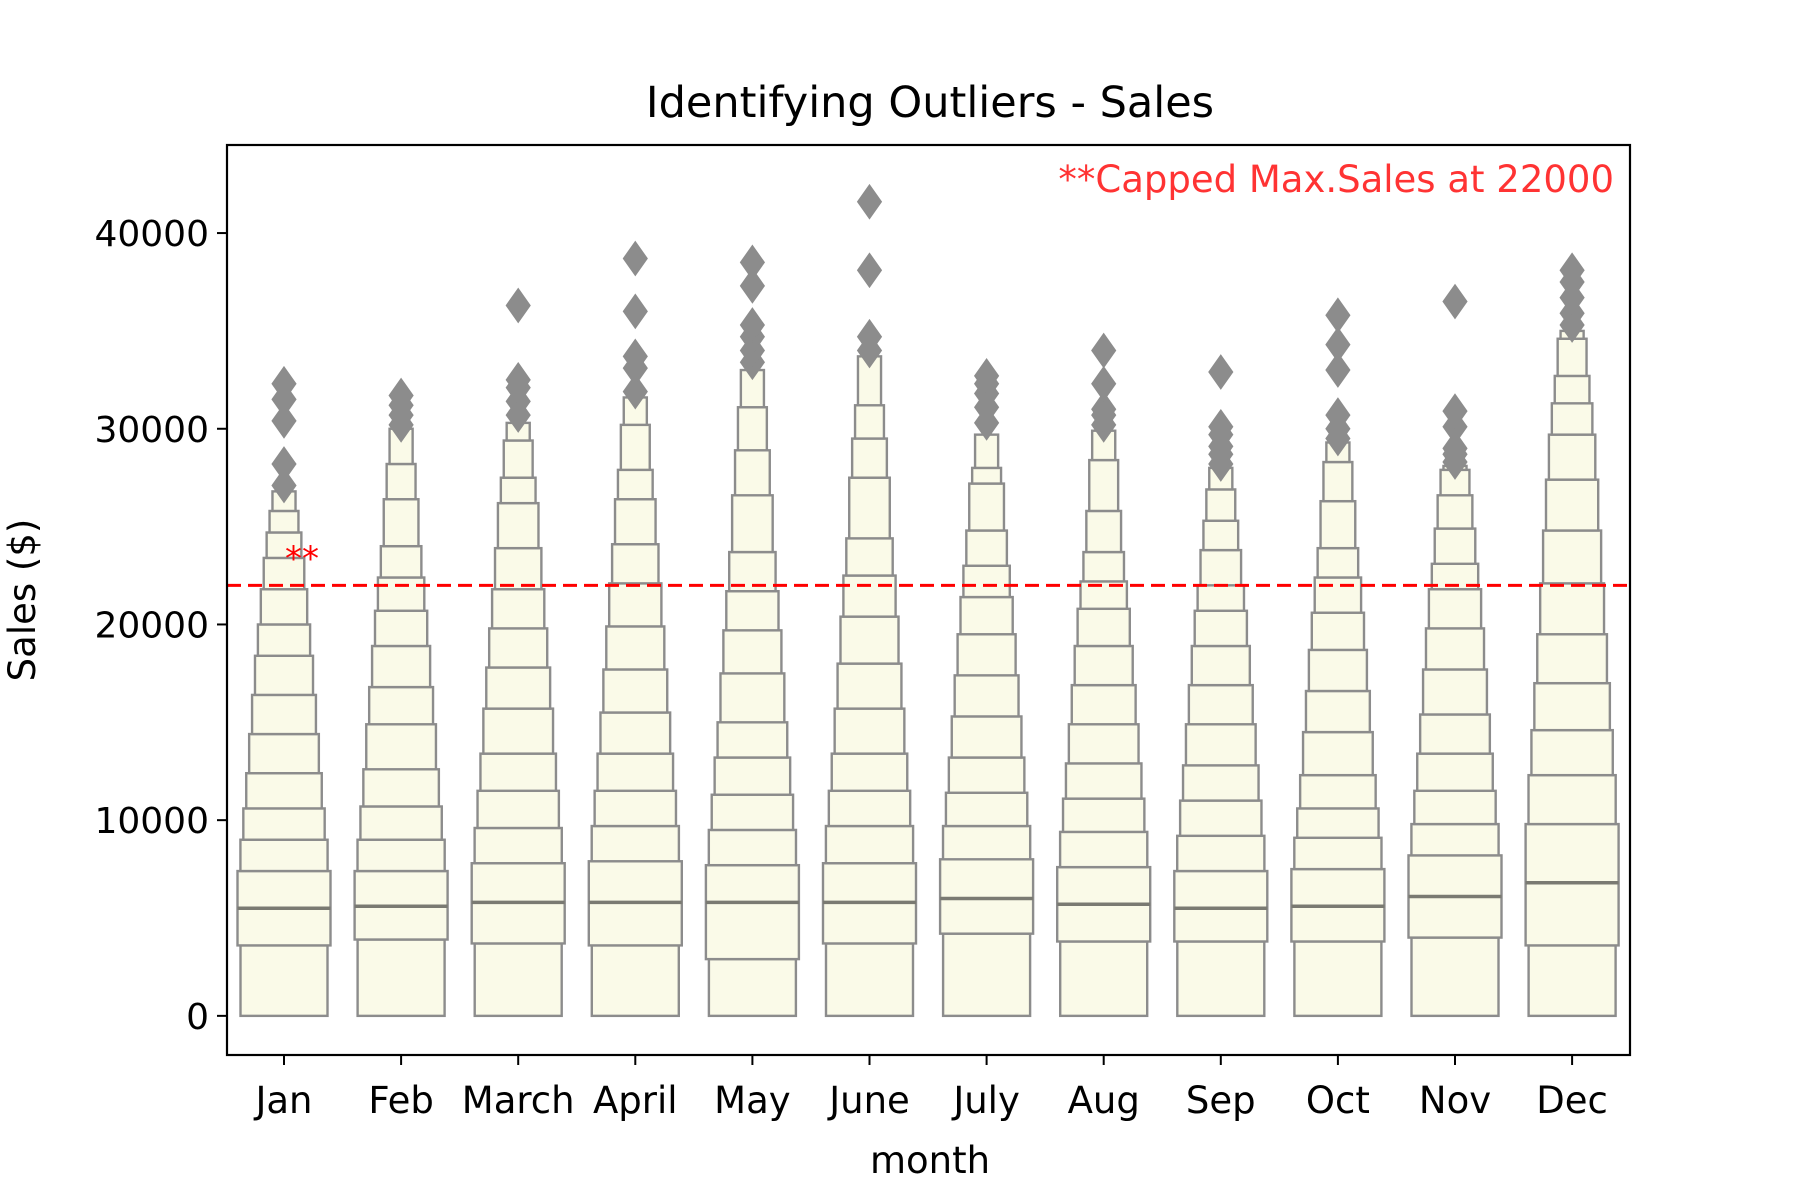 The image size is (1800, 1200). I want to click on box-march, so click(518, 652).